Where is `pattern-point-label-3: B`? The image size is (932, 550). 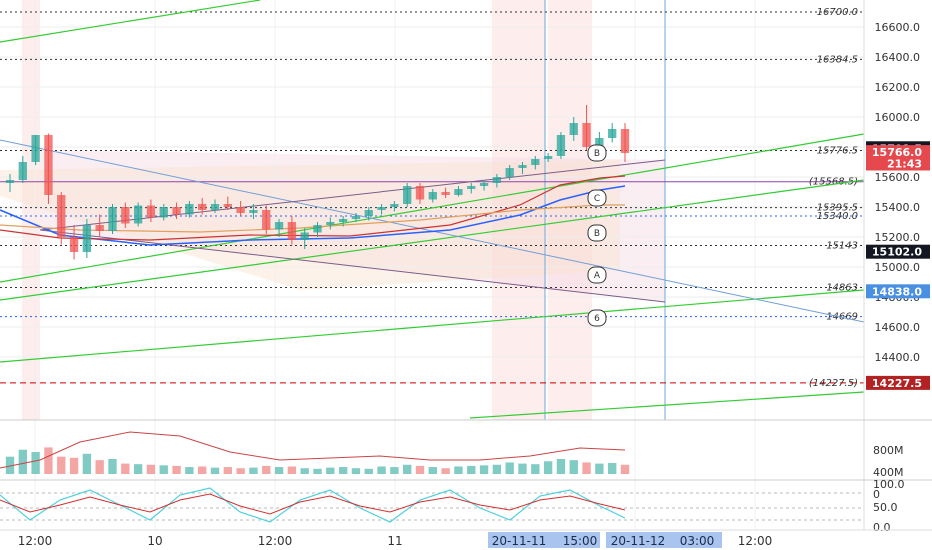 pattern-point-label-3: B is located at coordinates (597, 154).